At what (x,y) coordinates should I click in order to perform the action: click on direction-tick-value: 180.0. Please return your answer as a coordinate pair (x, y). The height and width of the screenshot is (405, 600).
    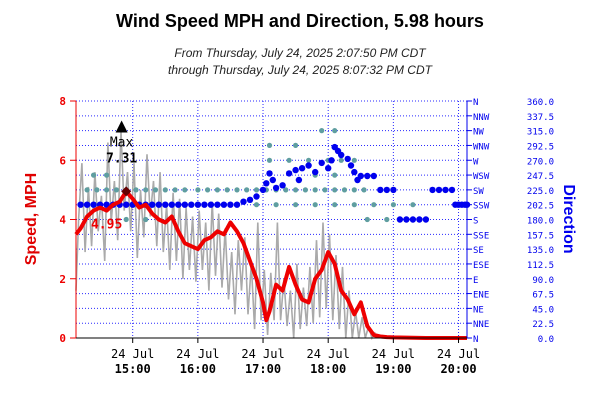
    Looking at the image, I should click on (540, 222).